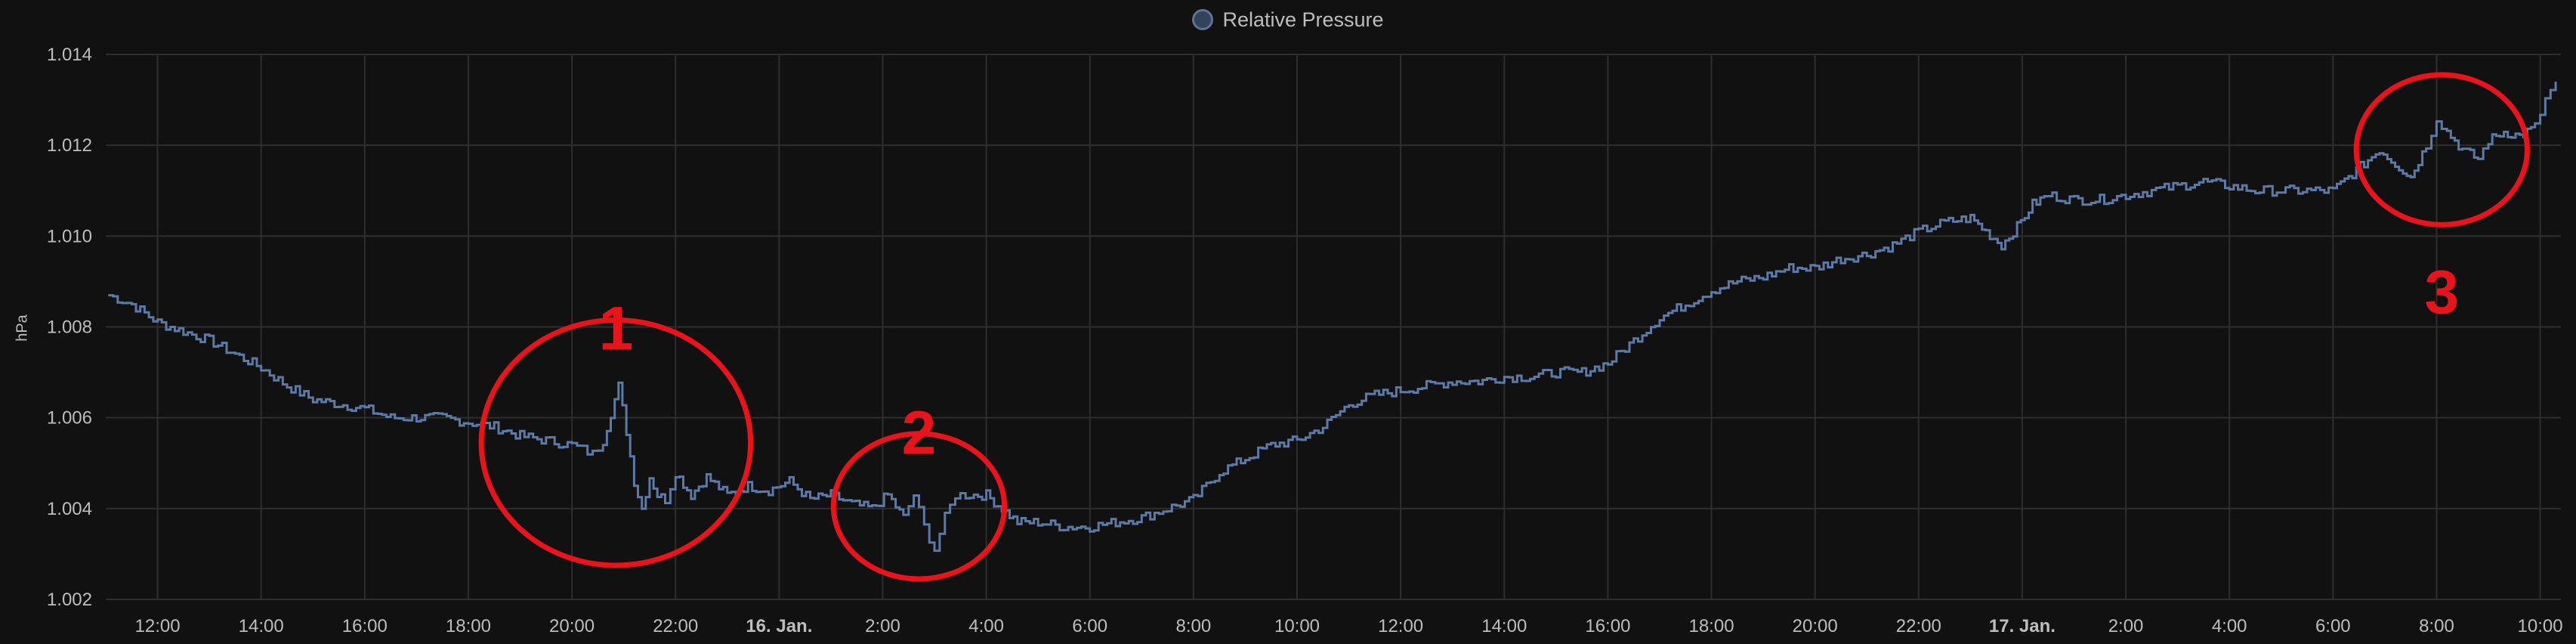  I want to click on y-tick-label: 1.006, so click(69, 419).